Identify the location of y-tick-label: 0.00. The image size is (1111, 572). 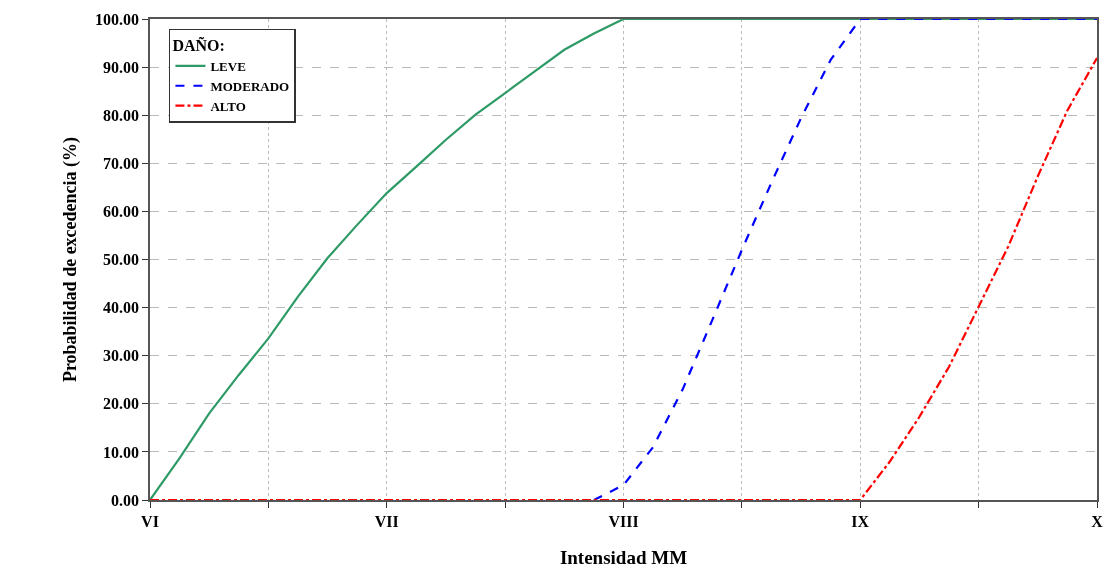
(125, 500).